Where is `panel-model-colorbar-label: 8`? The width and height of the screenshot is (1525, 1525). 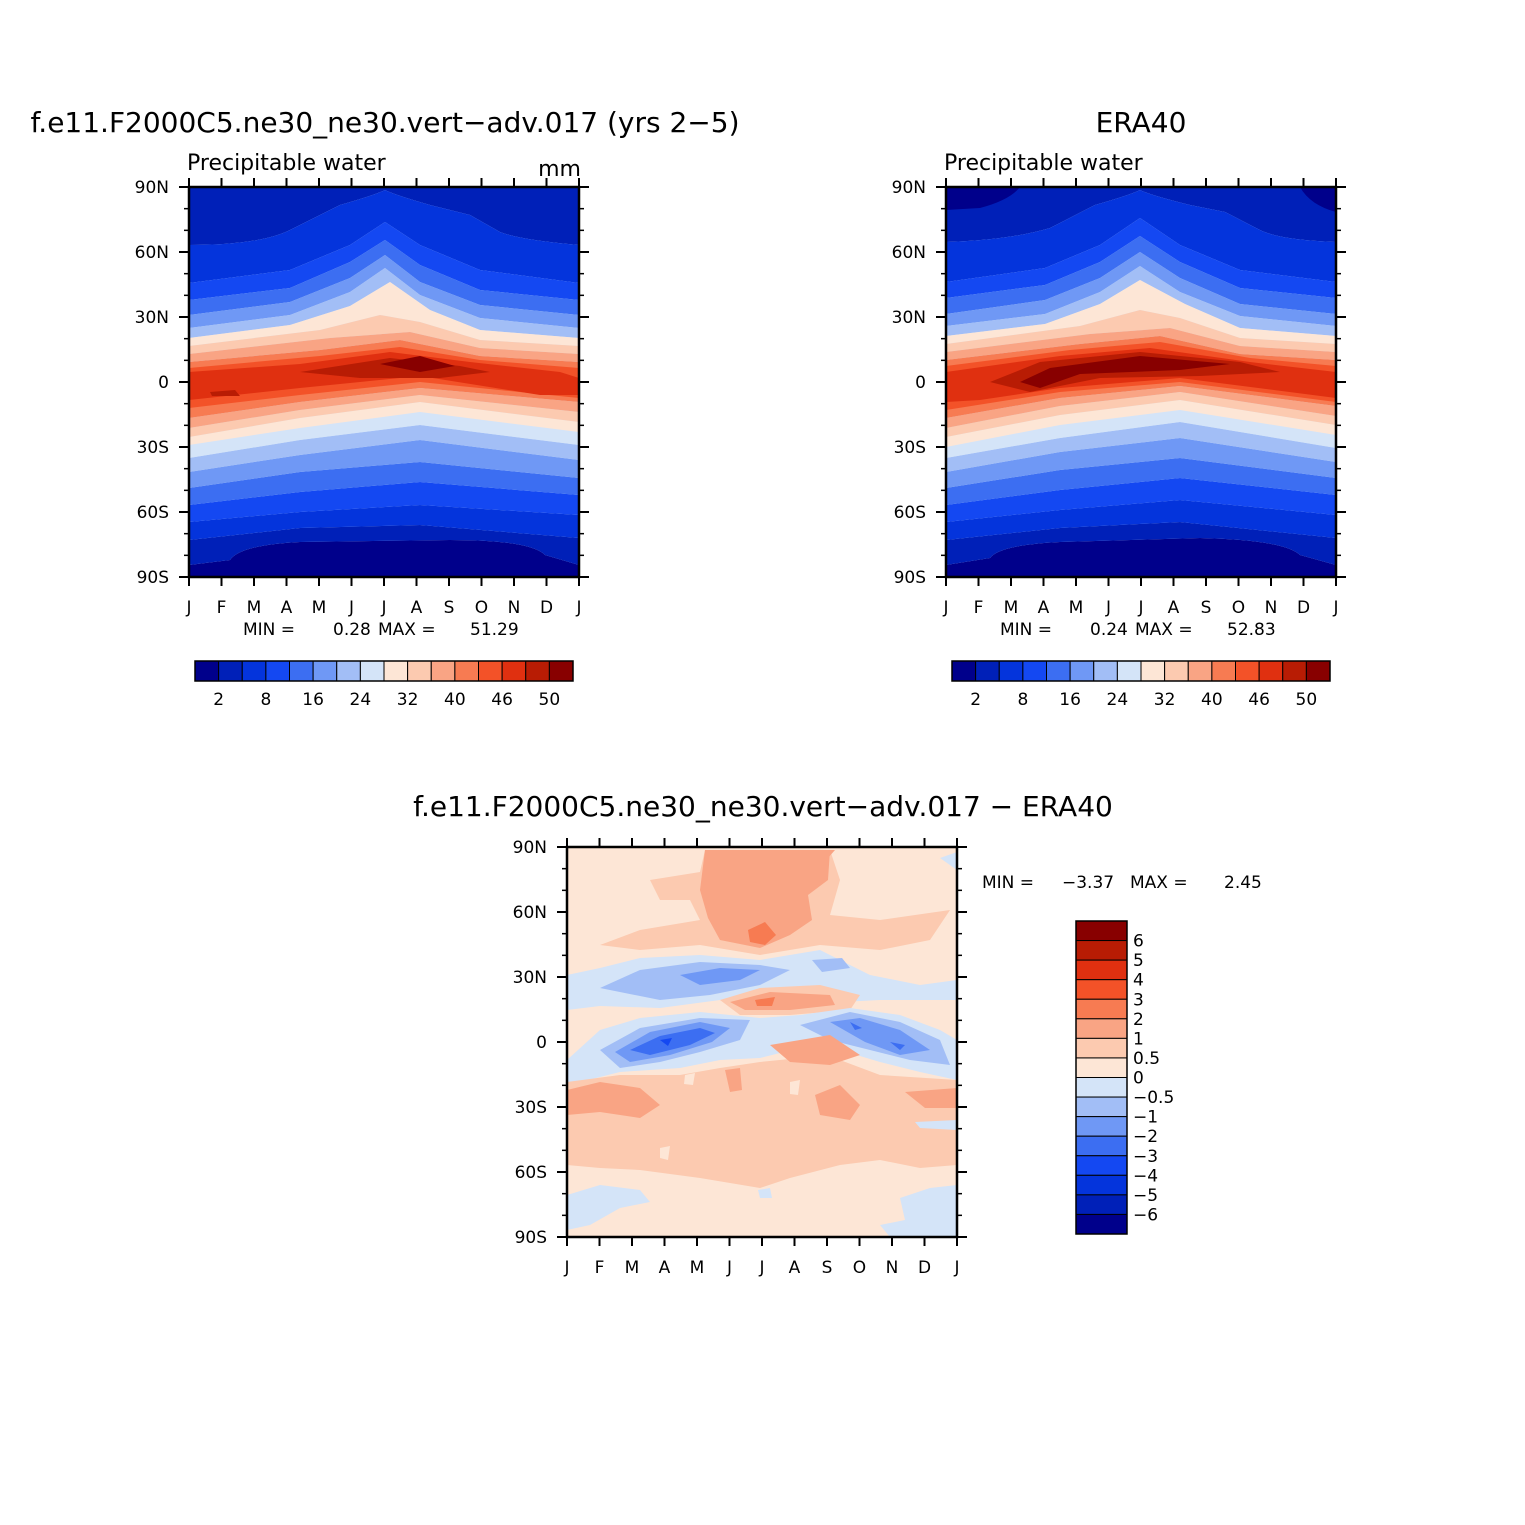
panel-model-colorbar-label: 8 is located at coordinates (265, 700).